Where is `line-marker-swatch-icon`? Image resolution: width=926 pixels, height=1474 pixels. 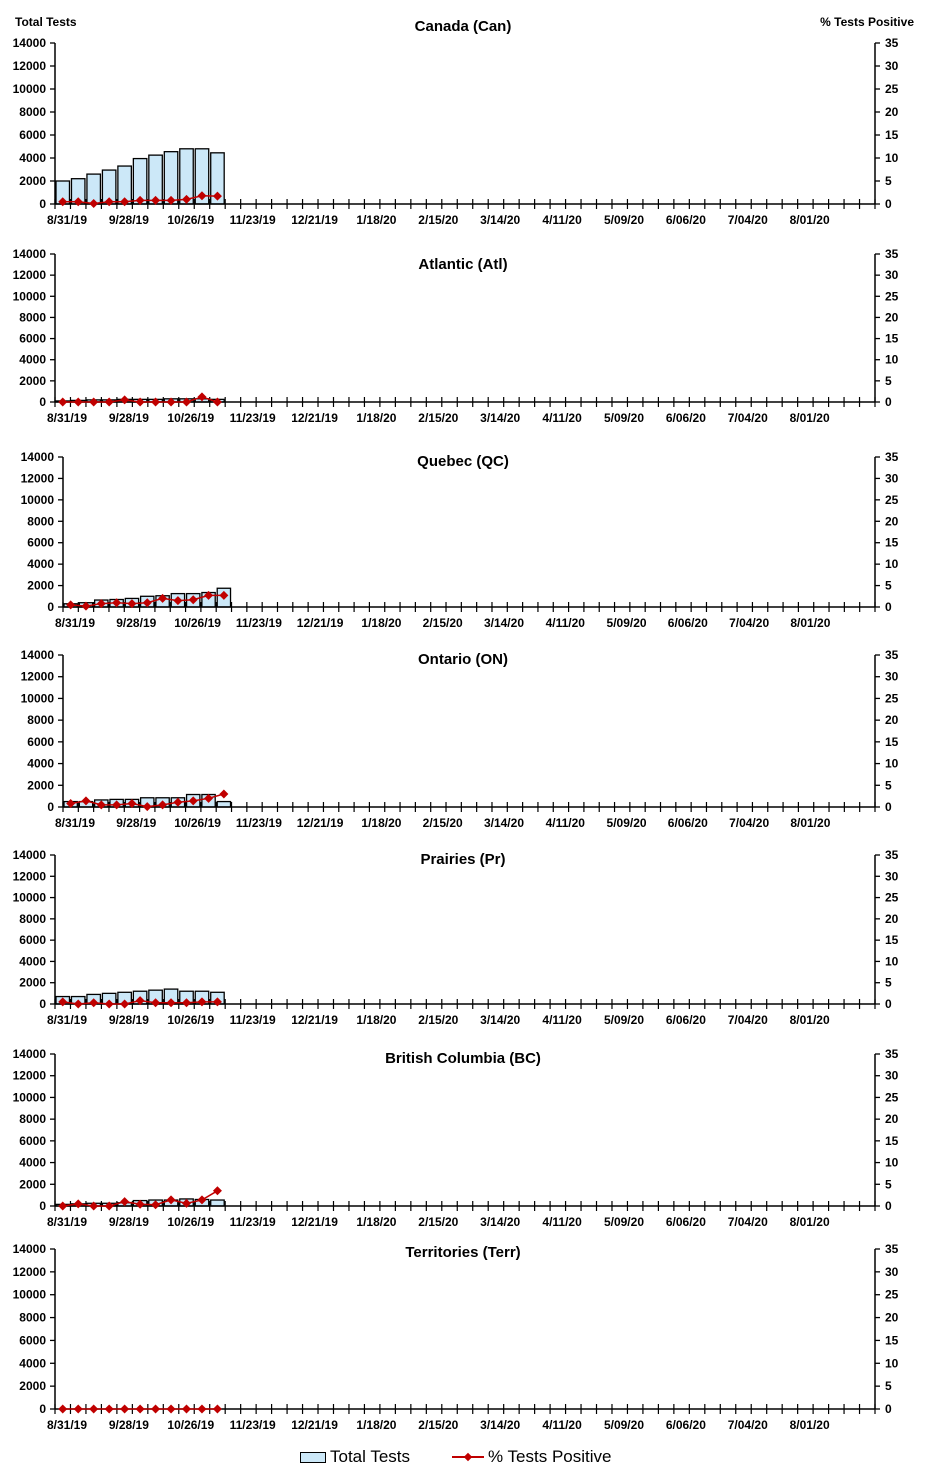 line-marker-swatch-icon is located at coordinates (468, 1457).